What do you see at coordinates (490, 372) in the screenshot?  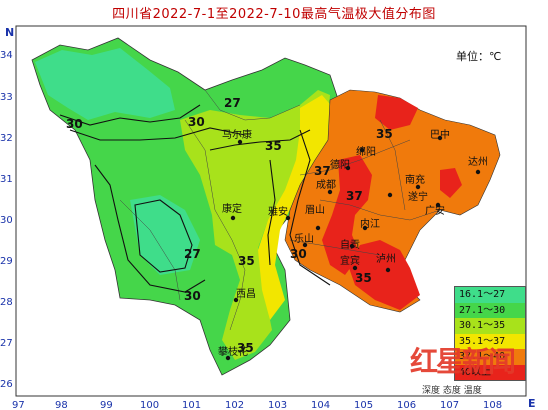 I see `legend-item: 40以上` at bounding box center [490, 372].